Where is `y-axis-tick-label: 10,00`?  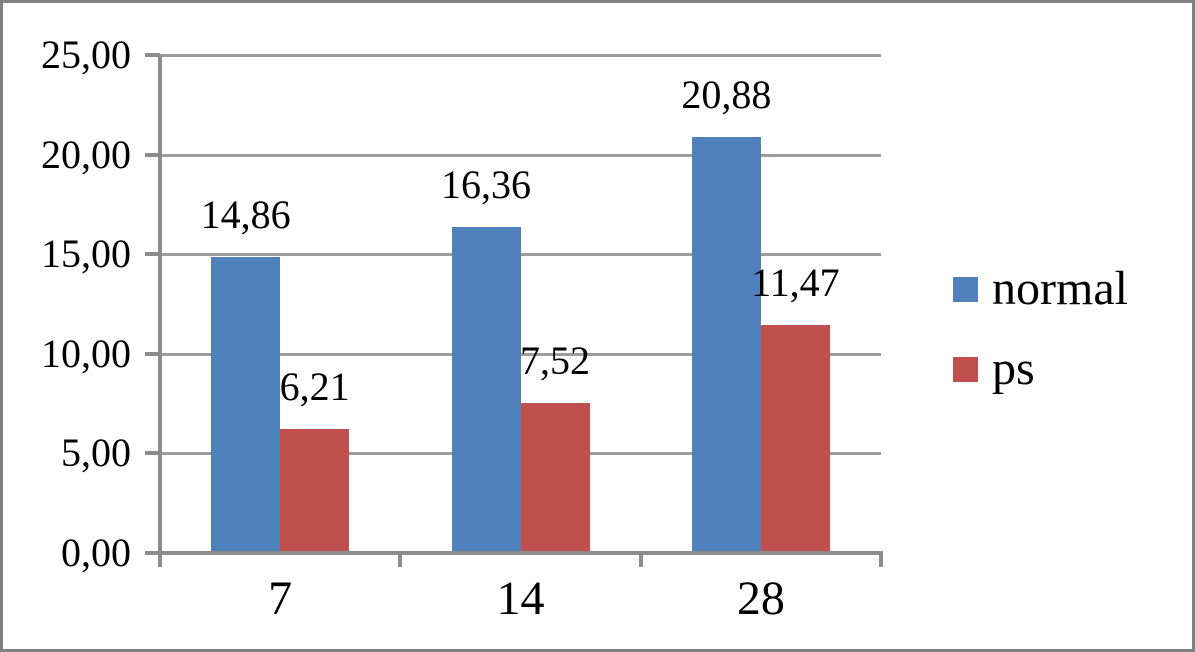
y-axis-tick-label: 10,00 is located at coordinates (86, 353).